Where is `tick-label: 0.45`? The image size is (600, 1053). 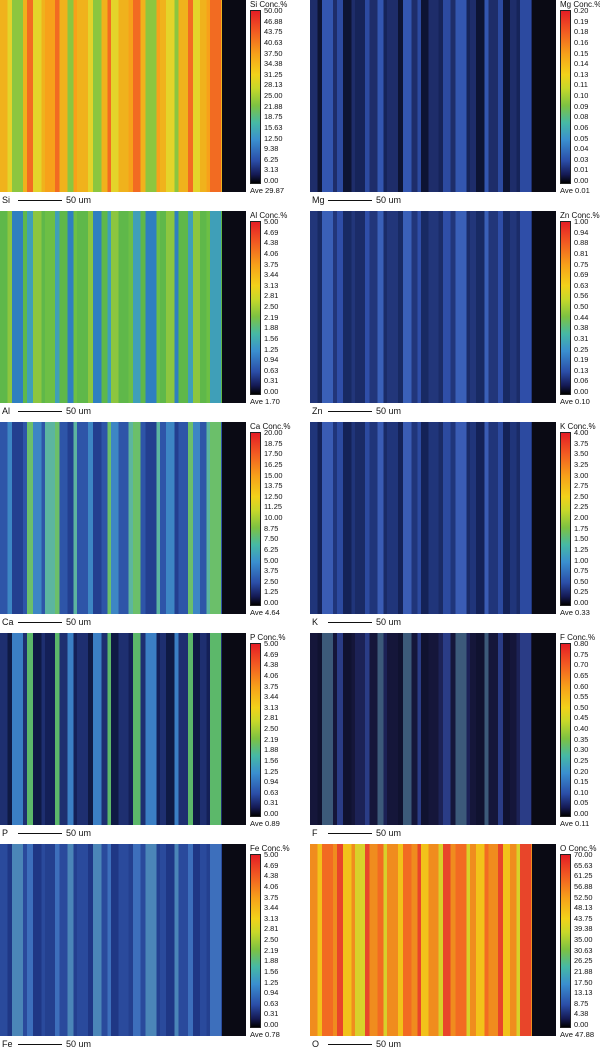
tick-label: 0.45 is located at coordinates (581, 718).